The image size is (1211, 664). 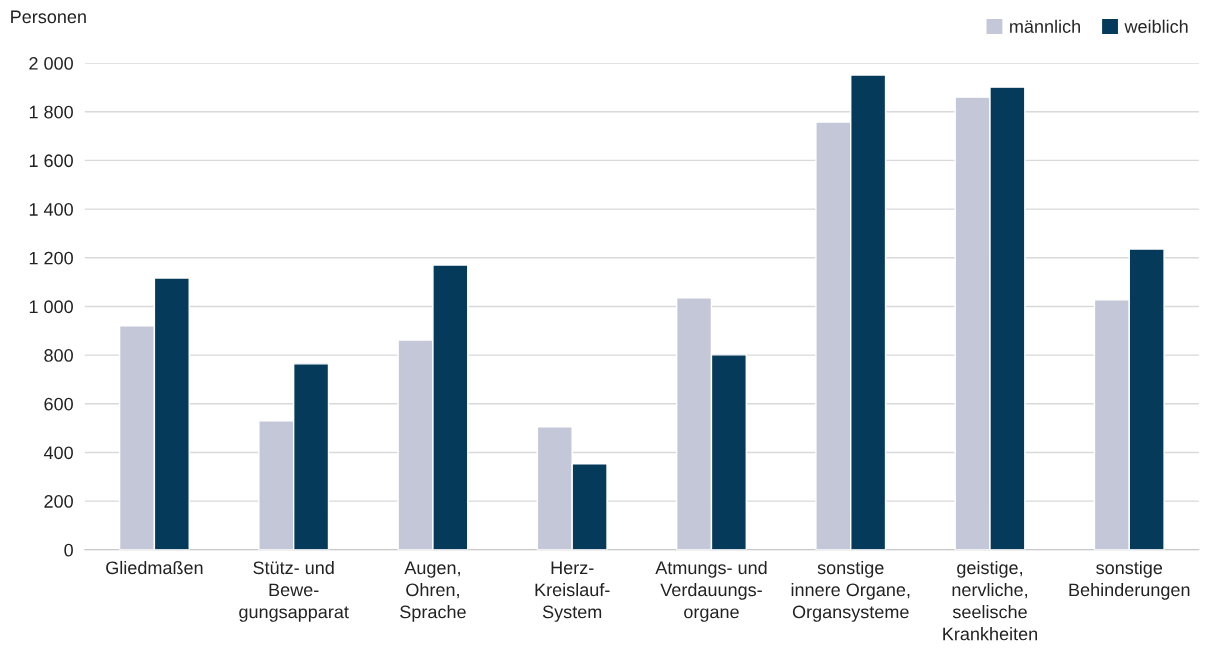 What do you see at coordinates (433, 591) in the screenshot?
I see `x-tick-label: Augen, Ohren, Sprache` at bounding box center [433, 591].